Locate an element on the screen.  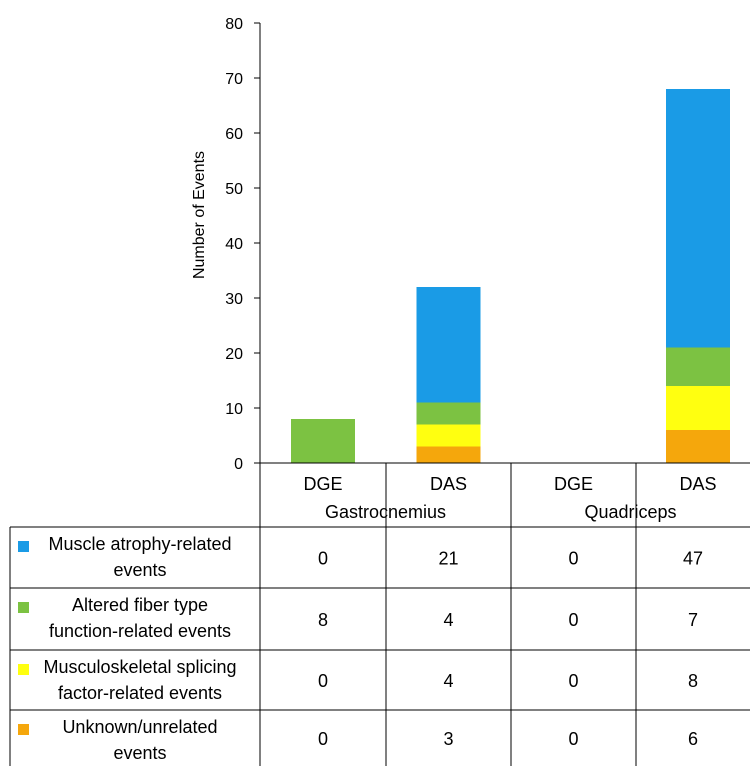
y-tick-label: 10 is located at coordinates (234, 409).